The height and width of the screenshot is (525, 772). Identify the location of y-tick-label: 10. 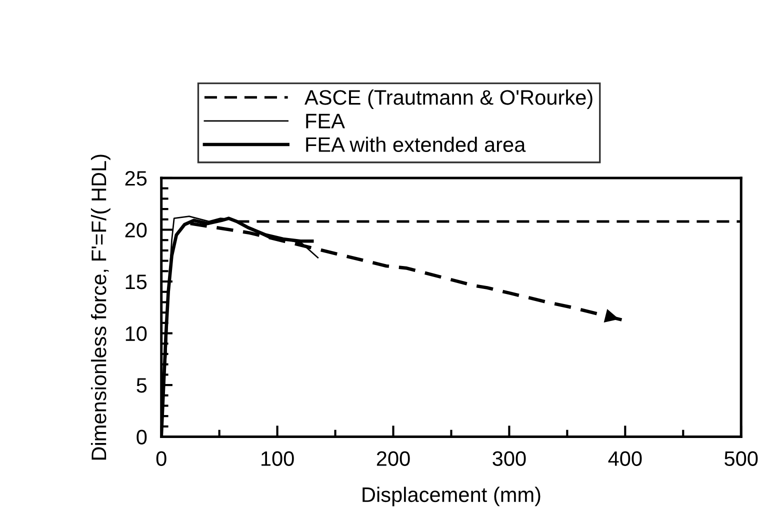
(136, 334).